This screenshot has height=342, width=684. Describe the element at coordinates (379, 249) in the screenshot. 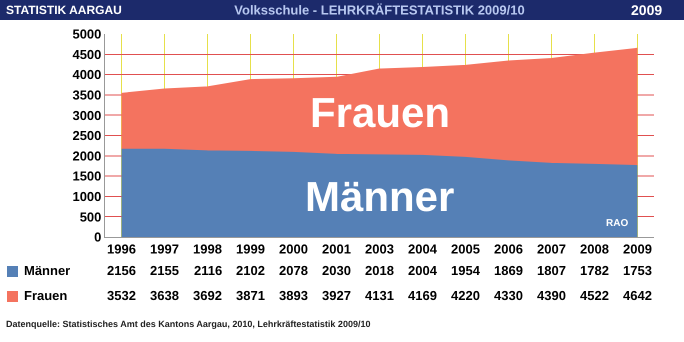

I see `x-tick-label: 2003` at that location.